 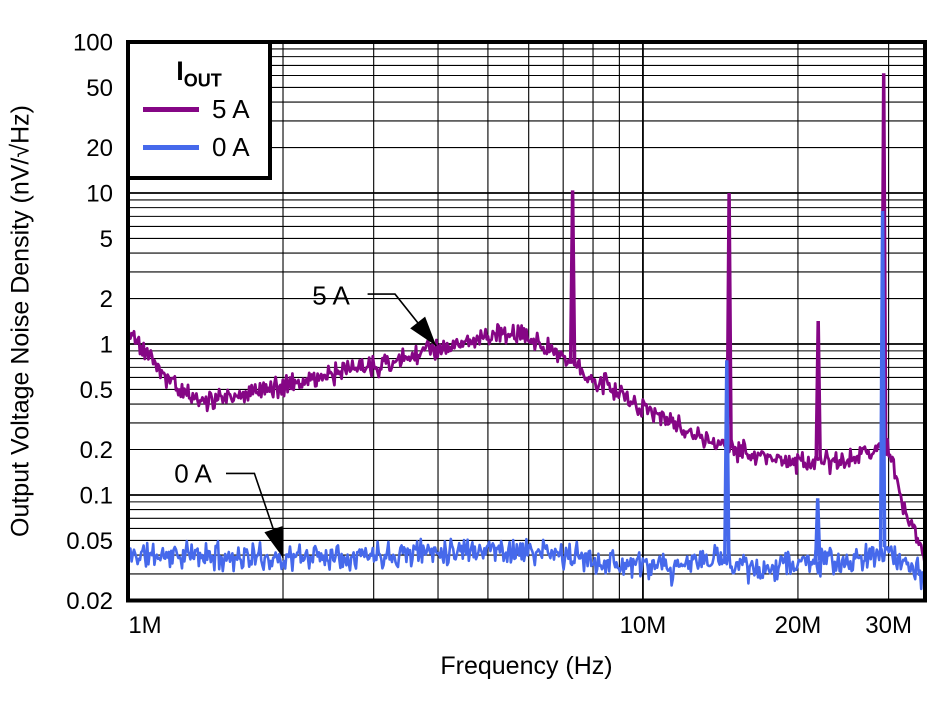 I want to click on x-axis-title: Frequency (Hz), so click(x=526, y=666).